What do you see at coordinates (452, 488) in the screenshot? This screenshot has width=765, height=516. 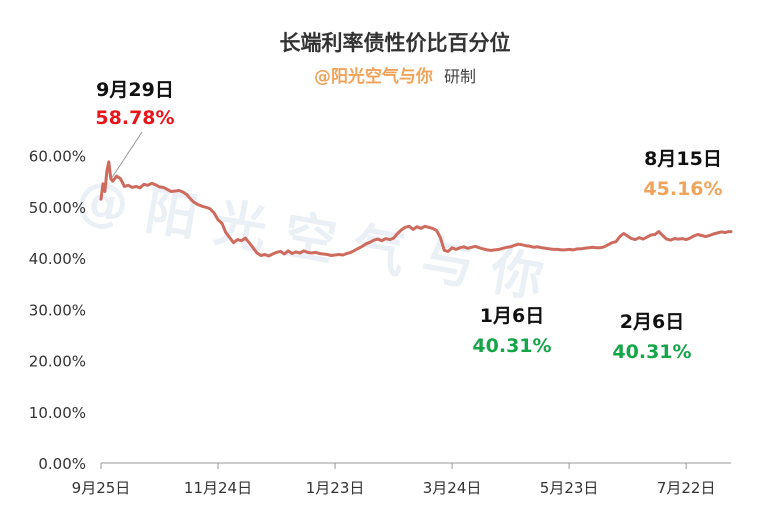 I see `x-tick-label: 3月24日` at bounding box center [452, 488].